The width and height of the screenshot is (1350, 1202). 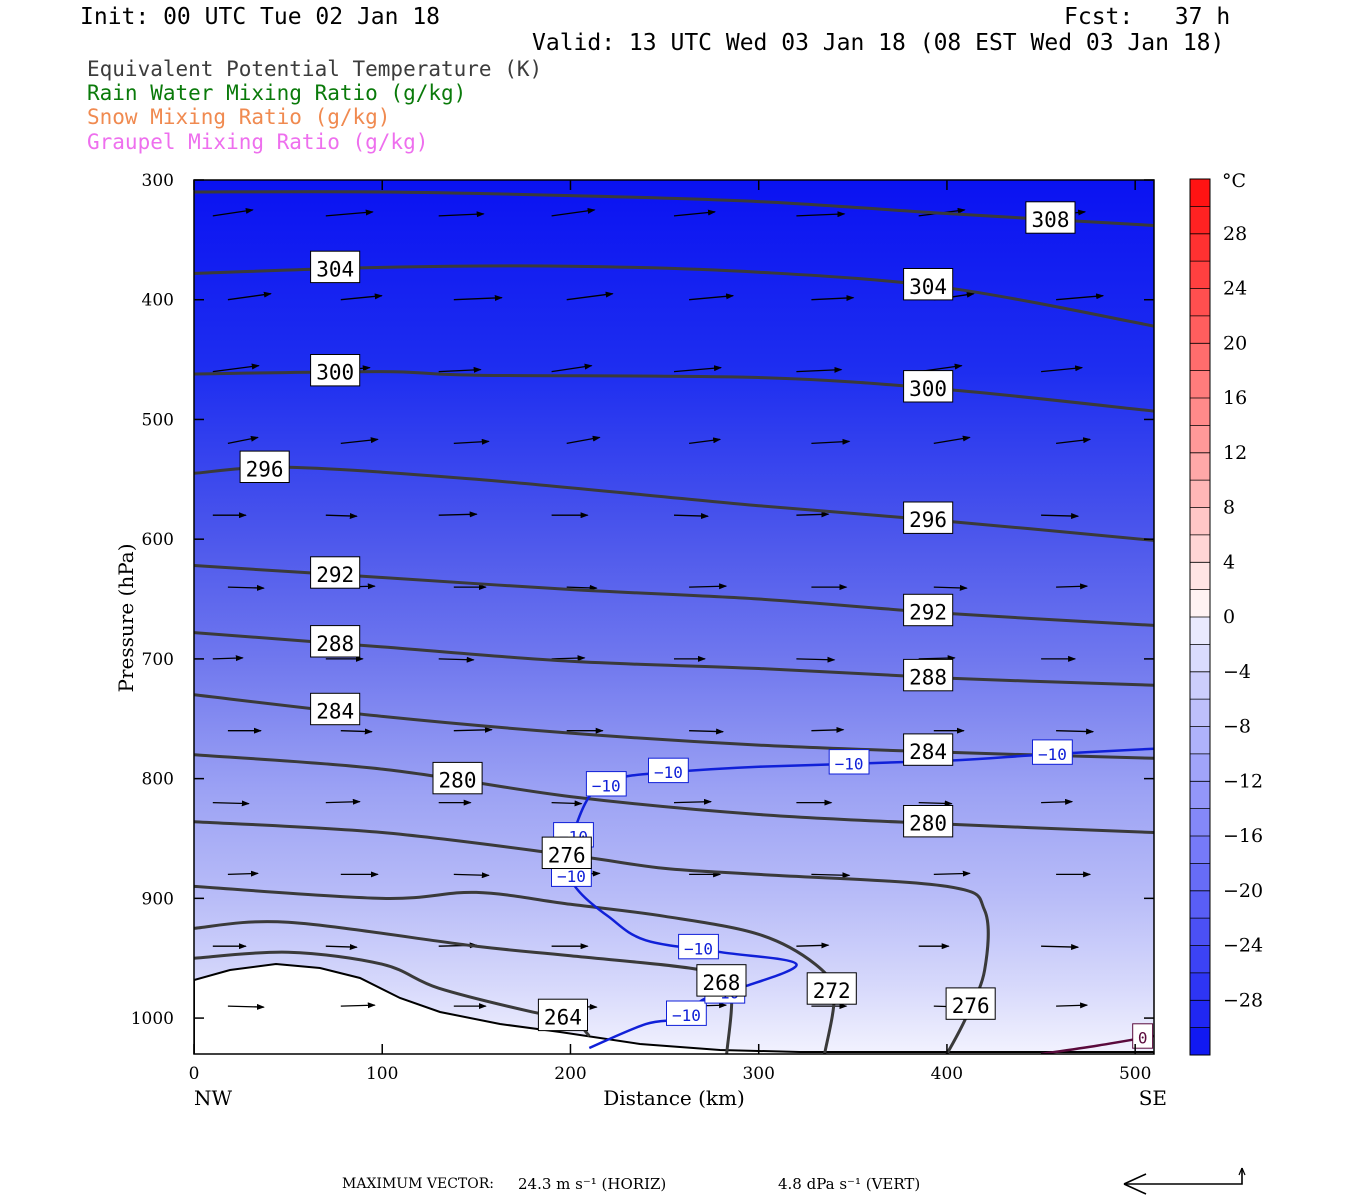 What do you see at coordinates (1235, 234) in the screenshot?
I see `colorbar-tick-label: 28` at bounding box center [1235, 234].